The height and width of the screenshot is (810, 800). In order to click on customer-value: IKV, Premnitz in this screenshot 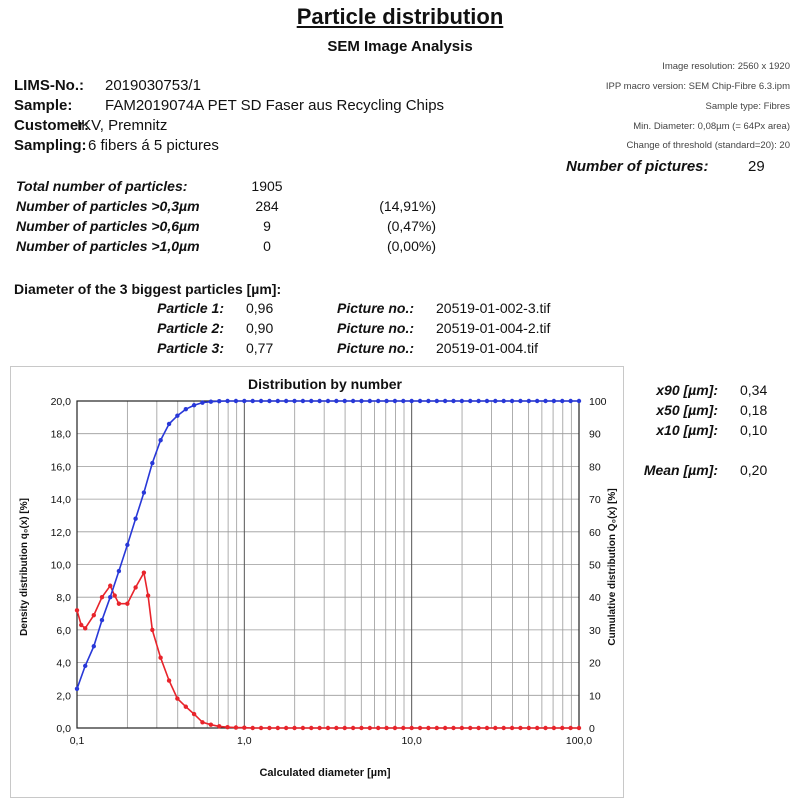, I will do `click(122, 125)`.